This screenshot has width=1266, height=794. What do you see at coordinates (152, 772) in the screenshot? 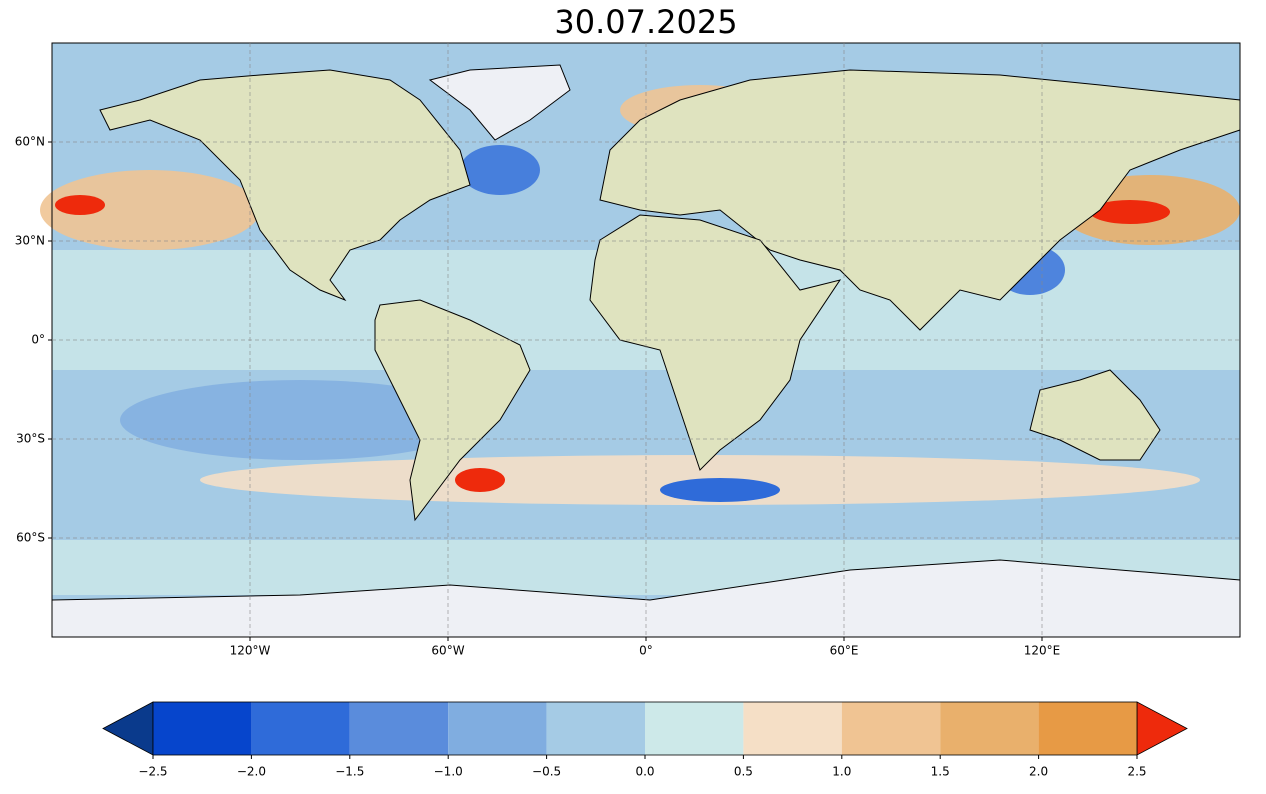
I see `colorbar-tick-label: −2.5` at bounding box center [152, 772].